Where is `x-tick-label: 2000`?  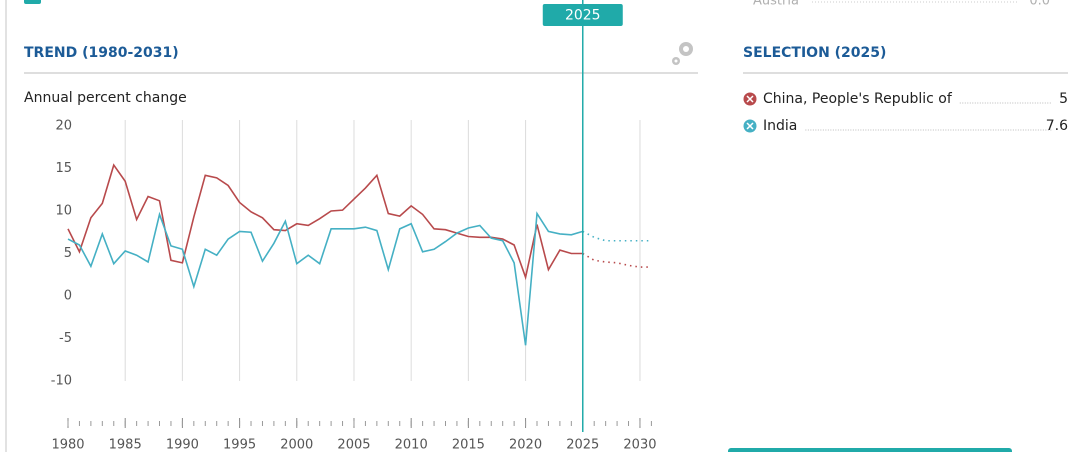
x-tick-label: 2000 is located at coordinates (296, 445).